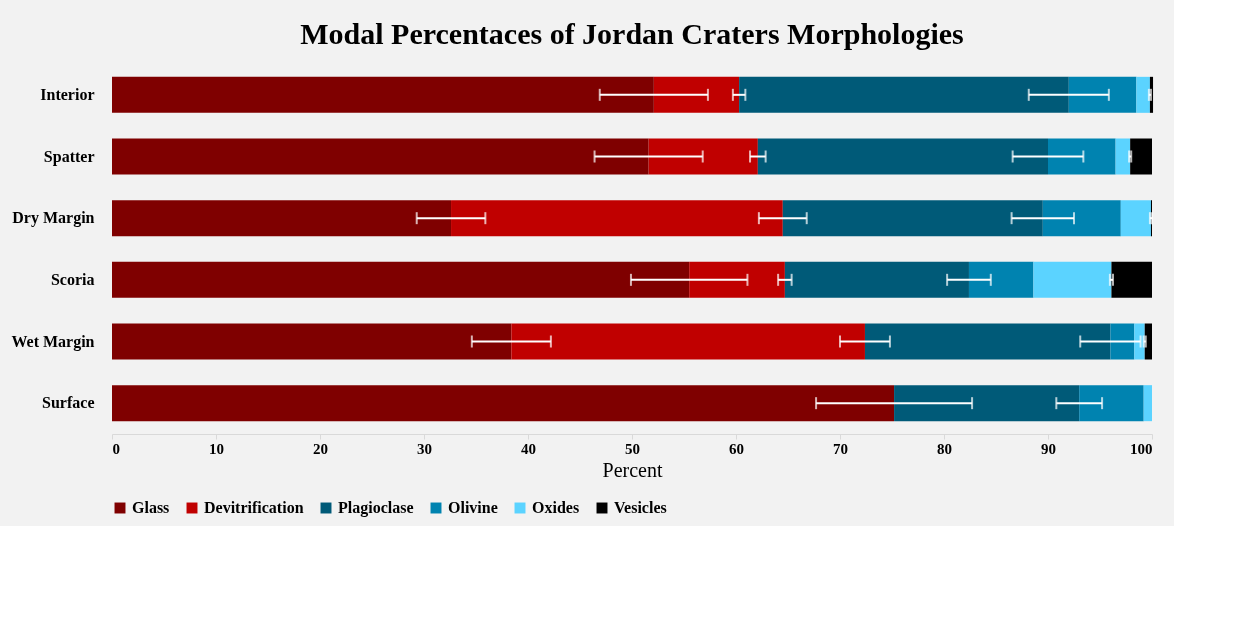  Describe the element at coordinates (840, 448) in the screenshot. I see `x-tick-label: 70` at that location.